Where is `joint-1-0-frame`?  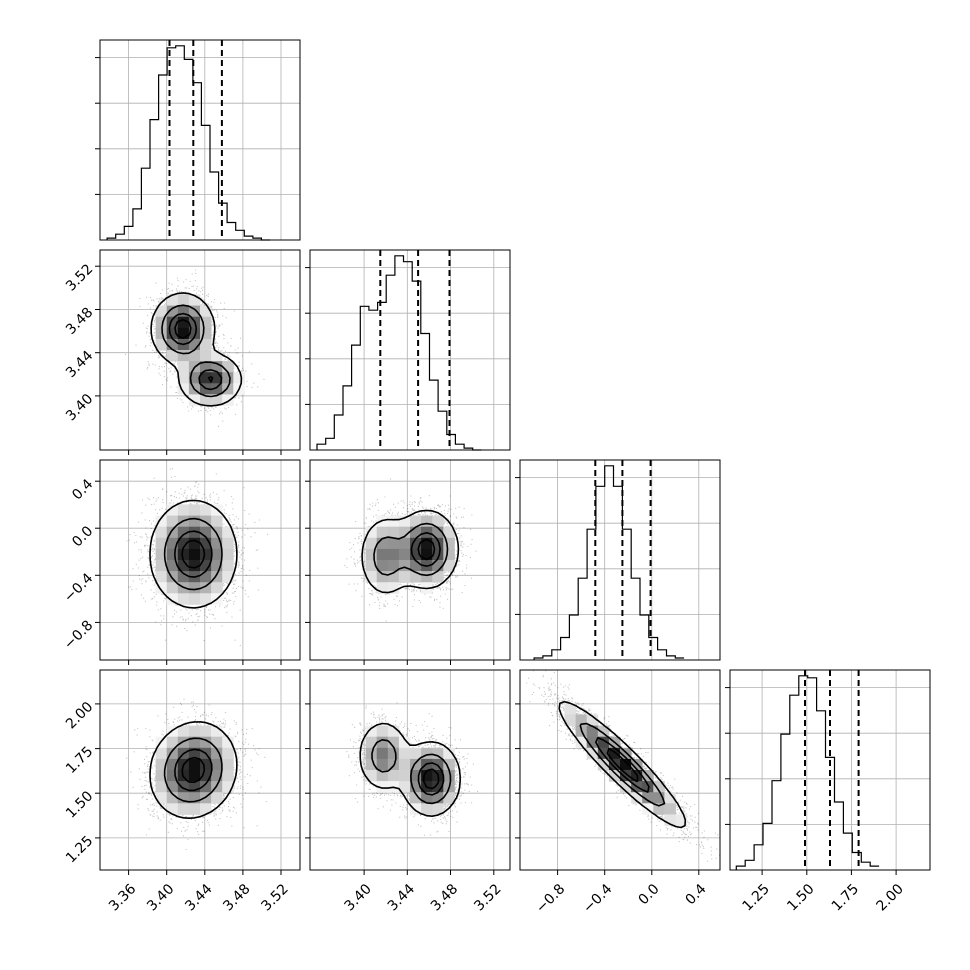
joint-1-0-frame is located at coordinates (200, 350).